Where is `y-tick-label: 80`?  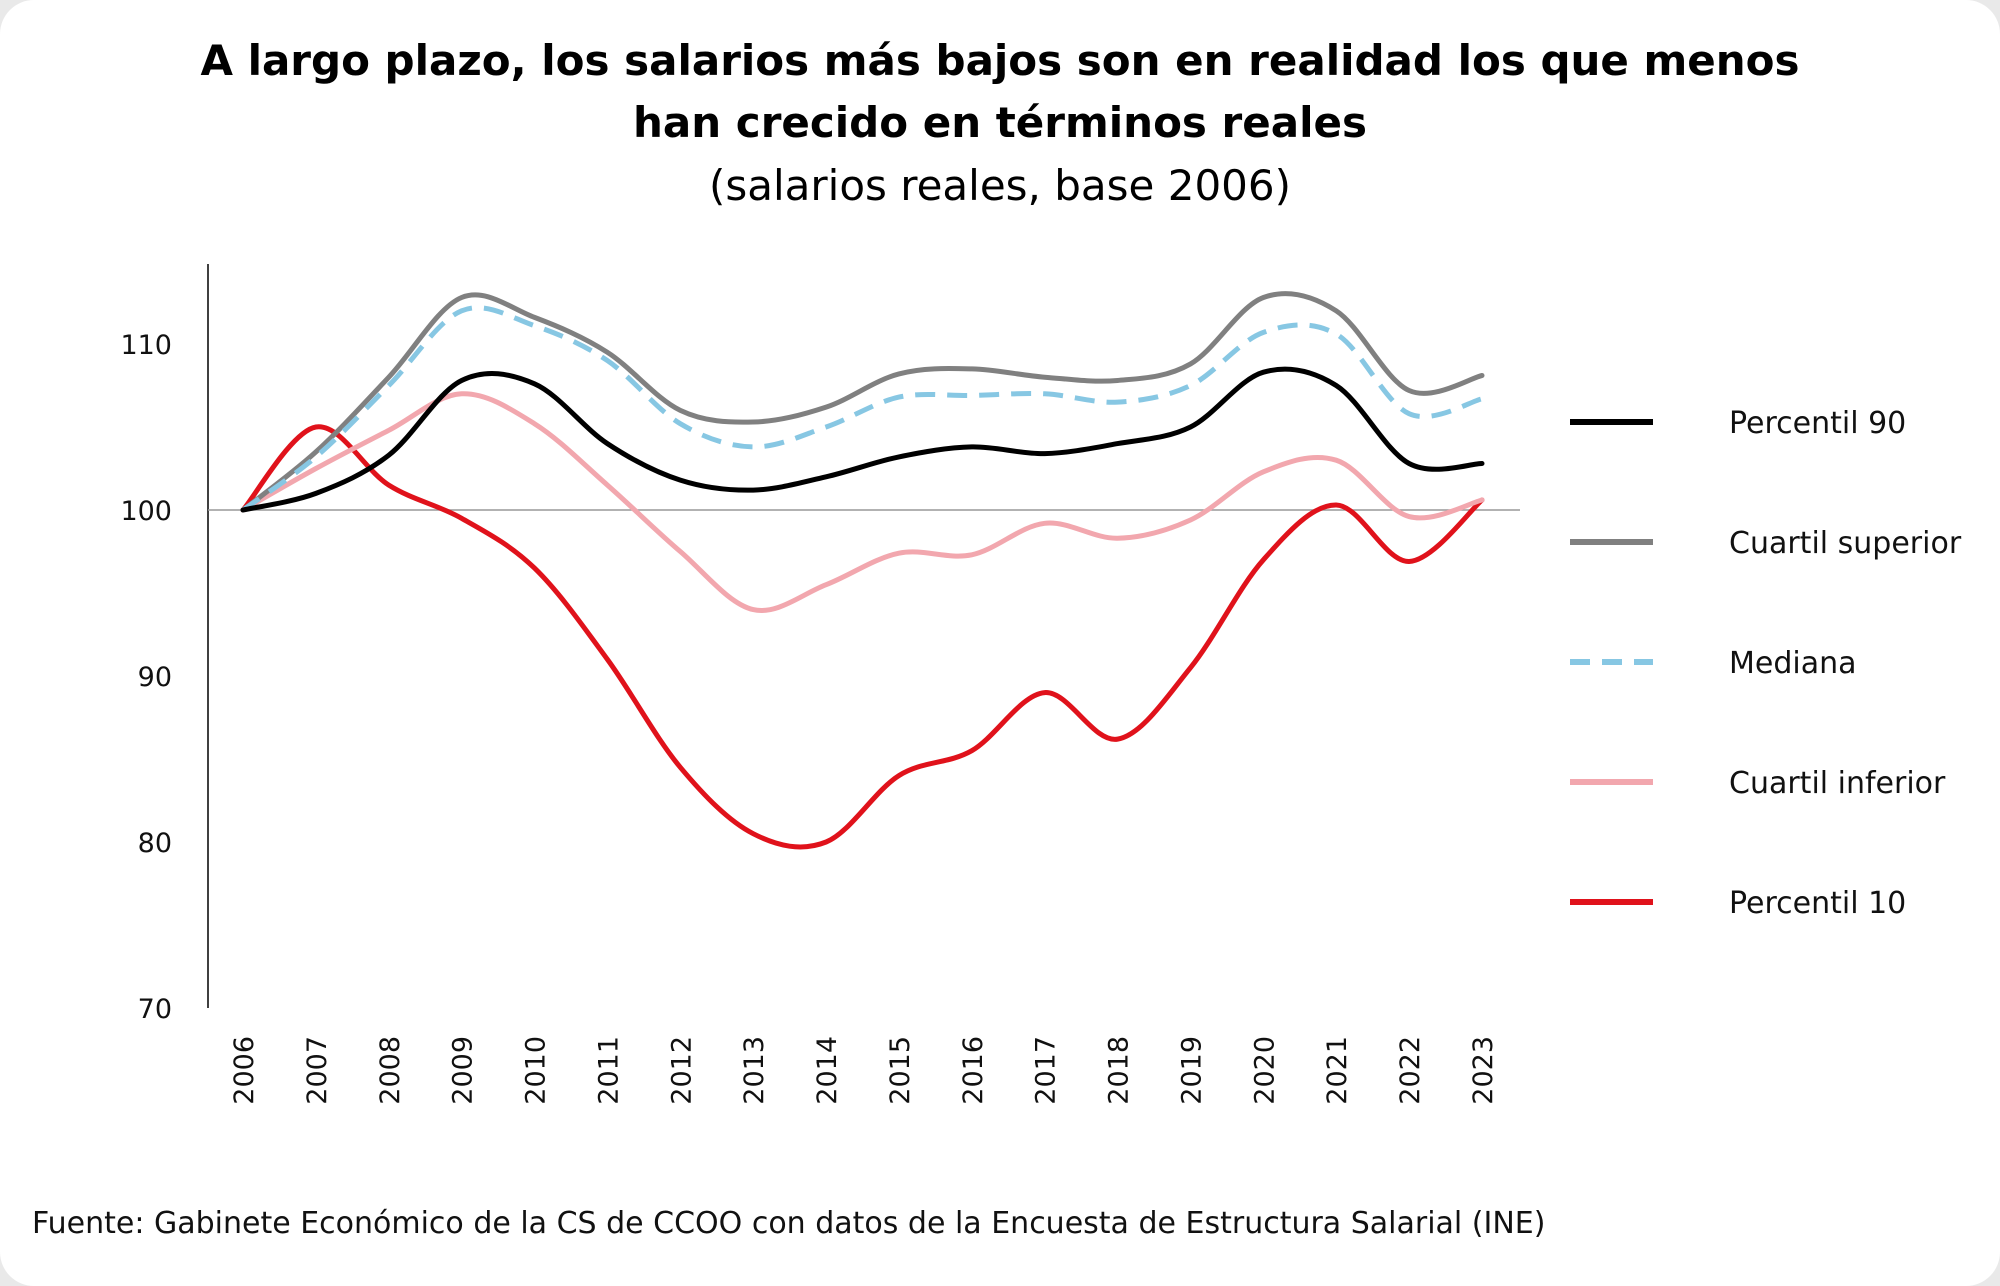 y-tick-label: 80 is located at coordinates (155, 843).